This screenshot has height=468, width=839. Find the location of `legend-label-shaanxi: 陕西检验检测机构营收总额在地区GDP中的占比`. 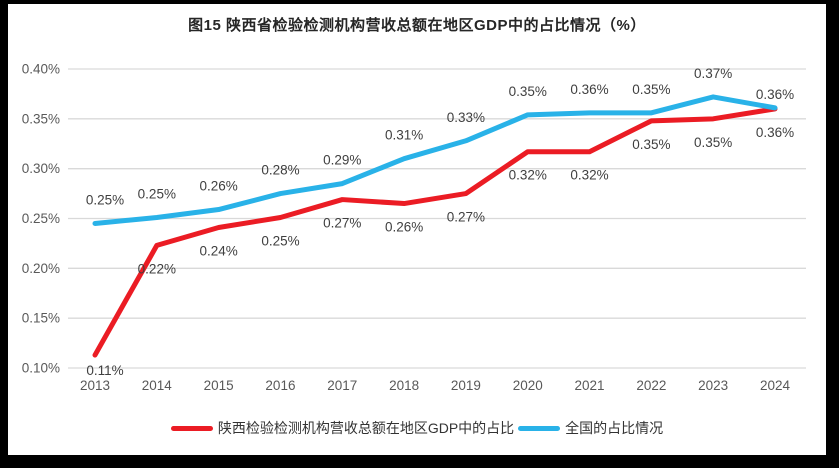

legend-label-shaanxi: 陕西检验检测机构营收总额在地区GDP中的占比 is located at coordinates (366, 428).